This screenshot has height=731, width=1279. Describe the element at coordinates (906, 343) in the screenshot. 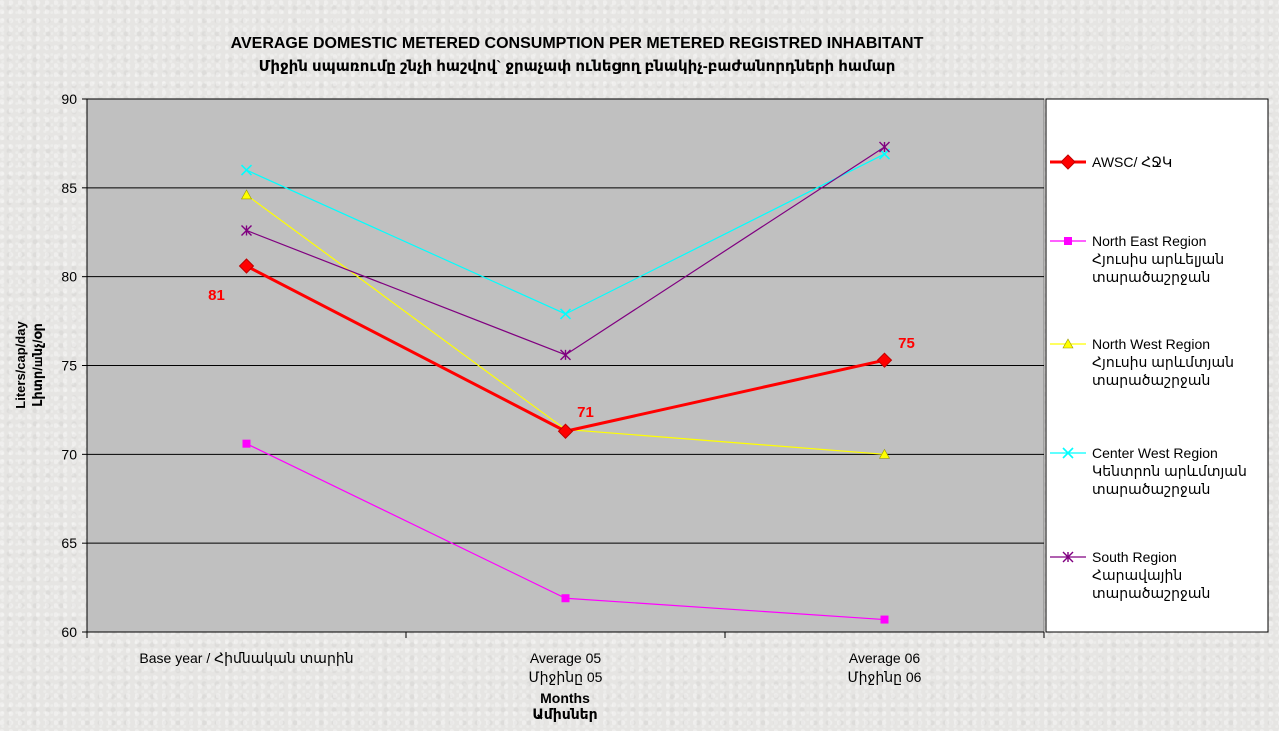

I see `data-label: 75` at that location.